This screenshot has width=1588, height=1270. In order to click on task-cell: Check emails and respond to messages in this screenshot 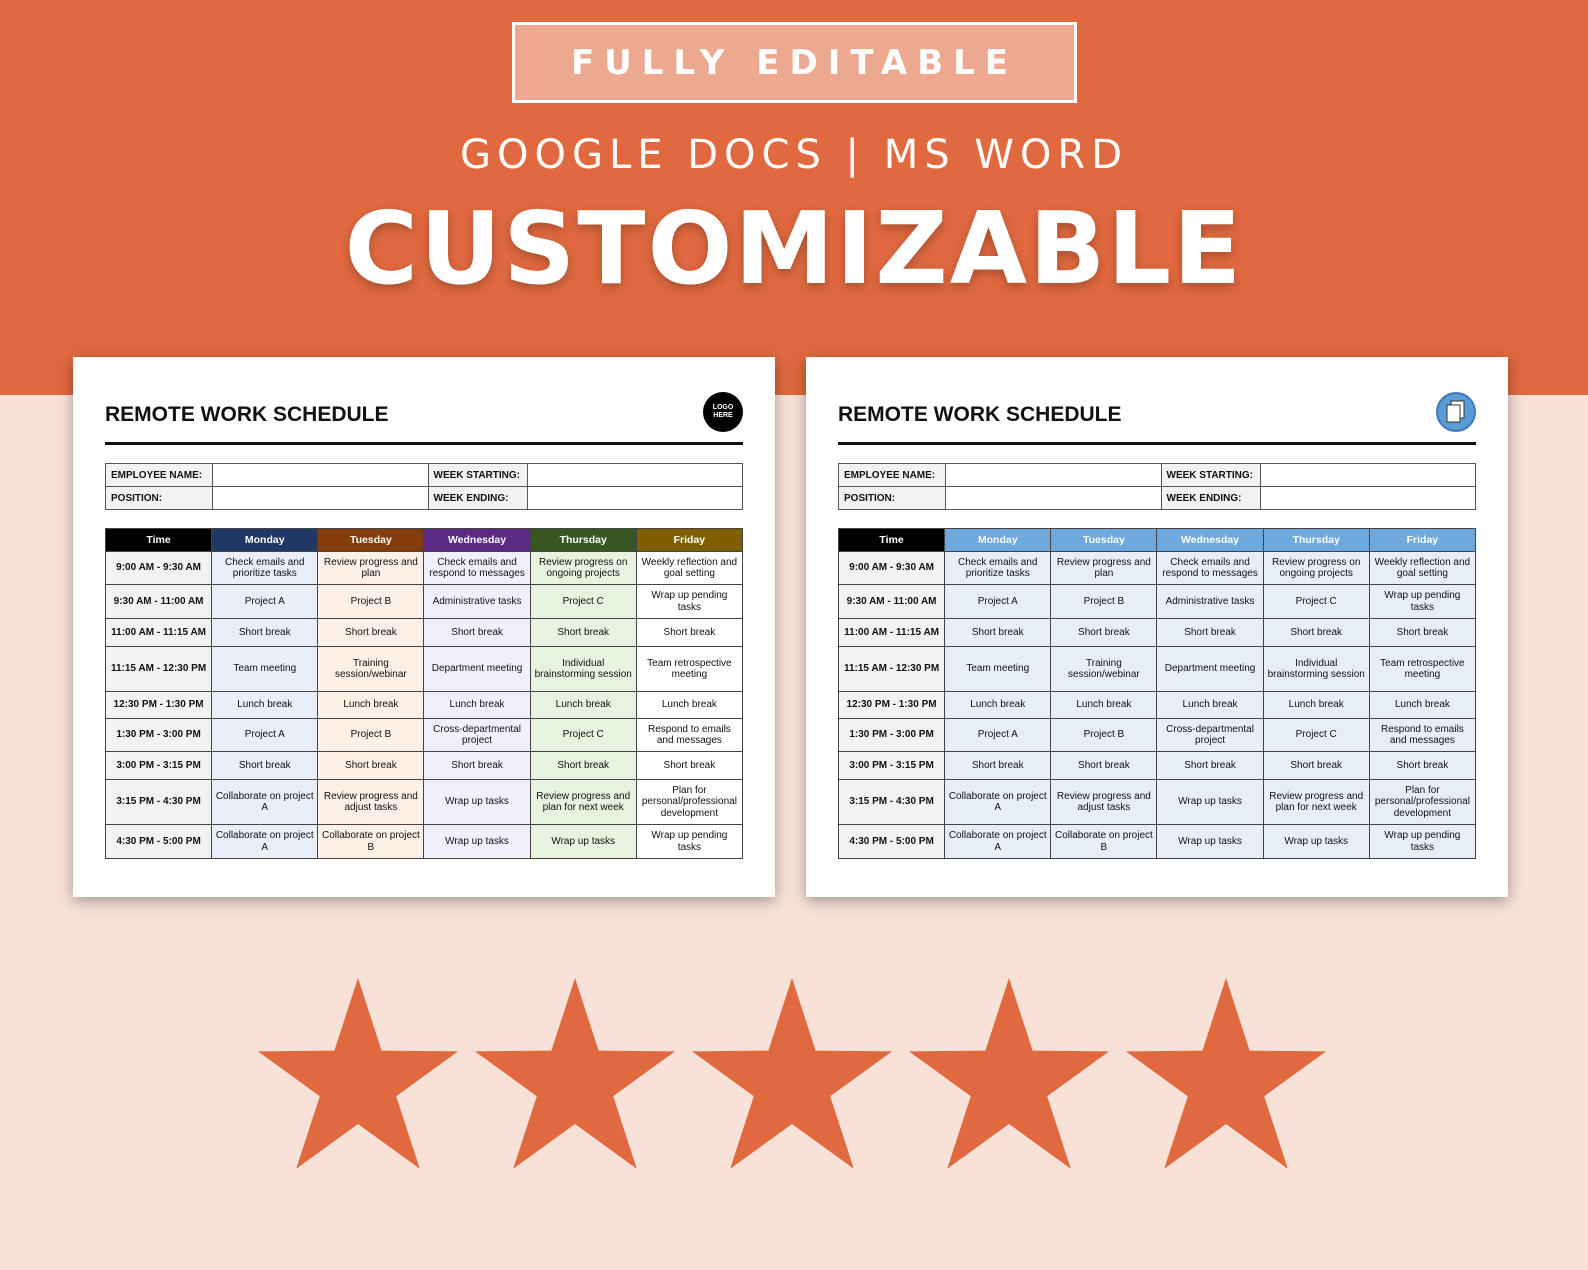, I will do `click(1210, 568)`.